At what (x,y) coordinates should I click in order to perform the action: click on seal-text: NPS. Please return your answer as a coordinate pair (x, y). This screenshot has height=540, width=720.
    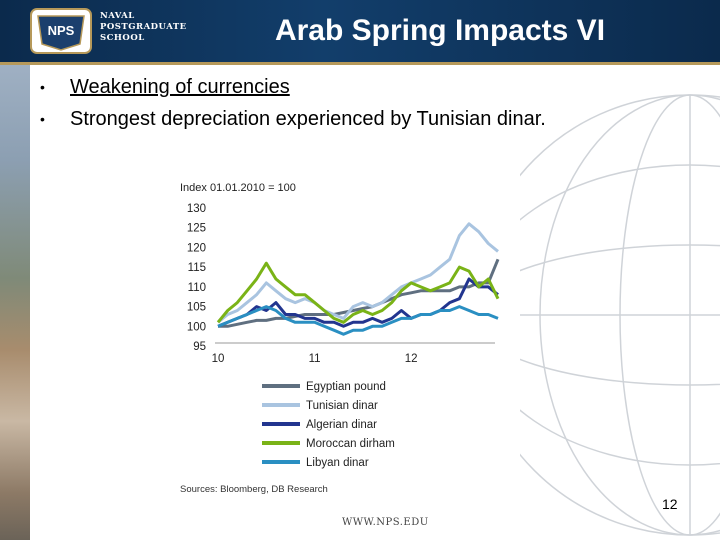
    Looking at the image, I should click on (61, 30).